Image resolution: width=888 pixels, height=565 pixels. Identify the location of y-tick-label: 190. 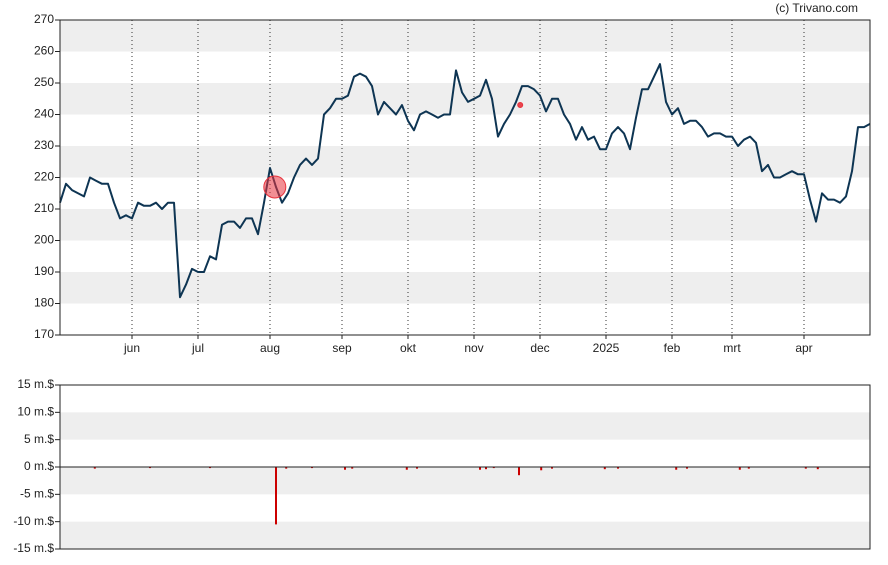
(44, 271).